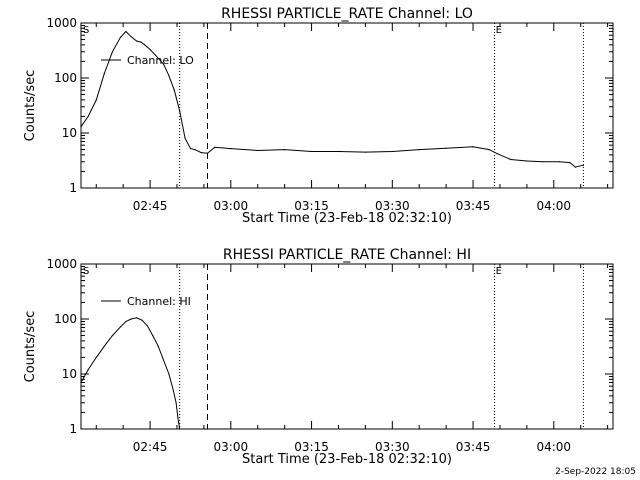 Image resolution: width=640 pixels, height=480 pixels. Describe the element at coordinates (130, 373) in the screenshot. I see `series-line` at that location.